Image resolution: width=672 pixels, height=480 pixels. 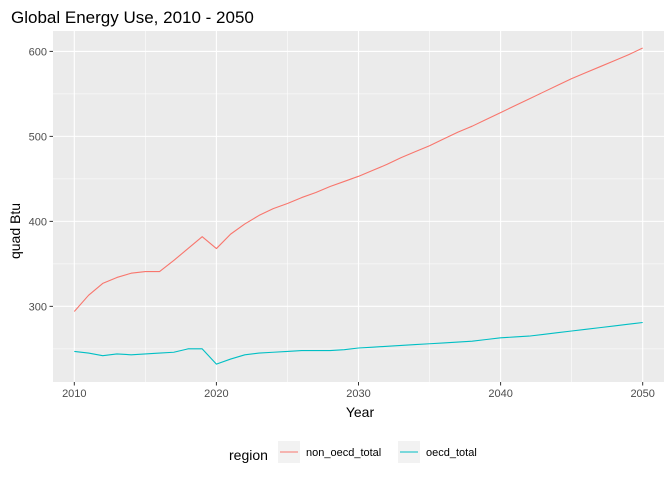 What do you see at coordinates (343, 453) in the screenshot?
I see `legend-label-non-oecd-total: non_oecd_total` at bounding box center [343, 453].